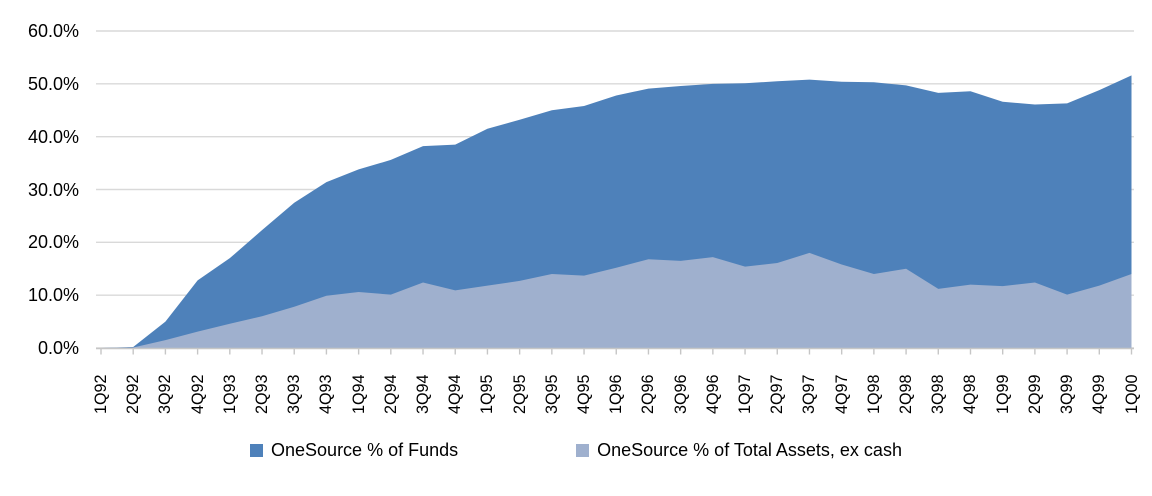  What do you see at coordinates (873, 394) in the screenshot?
I see `x-axis-label: 1Q98` at bounding box center [873, 394].